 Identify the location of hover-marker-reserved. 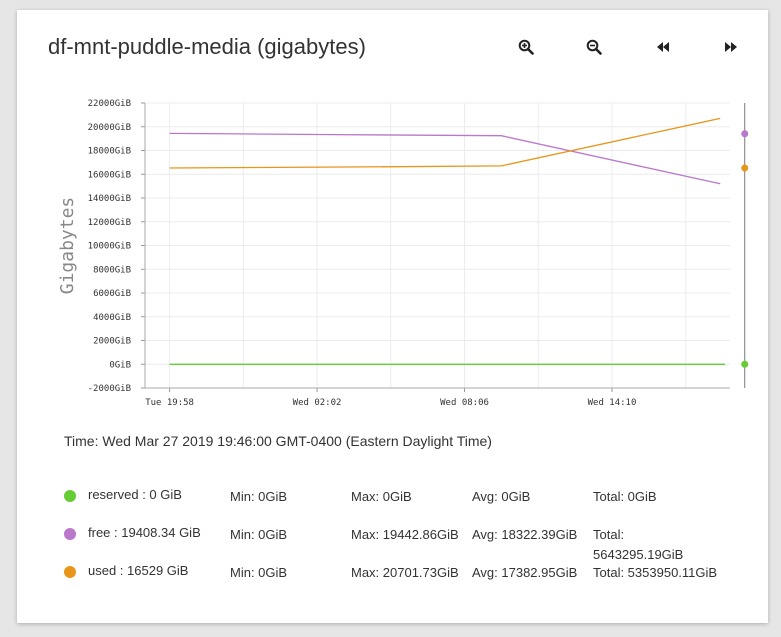
(745, 364).